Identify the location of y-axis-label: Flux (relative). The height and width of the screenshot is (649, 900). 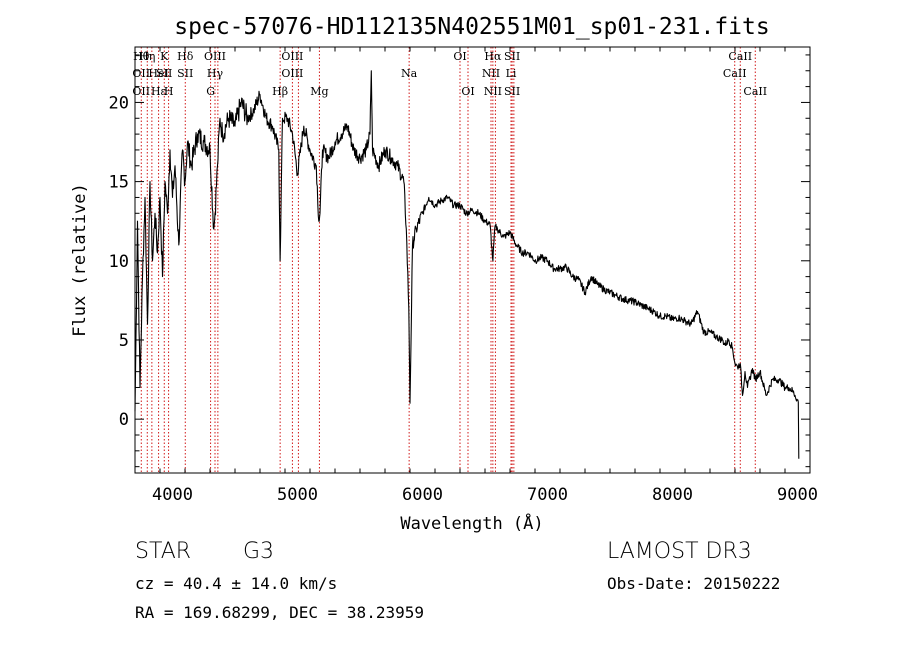
(80, 260).